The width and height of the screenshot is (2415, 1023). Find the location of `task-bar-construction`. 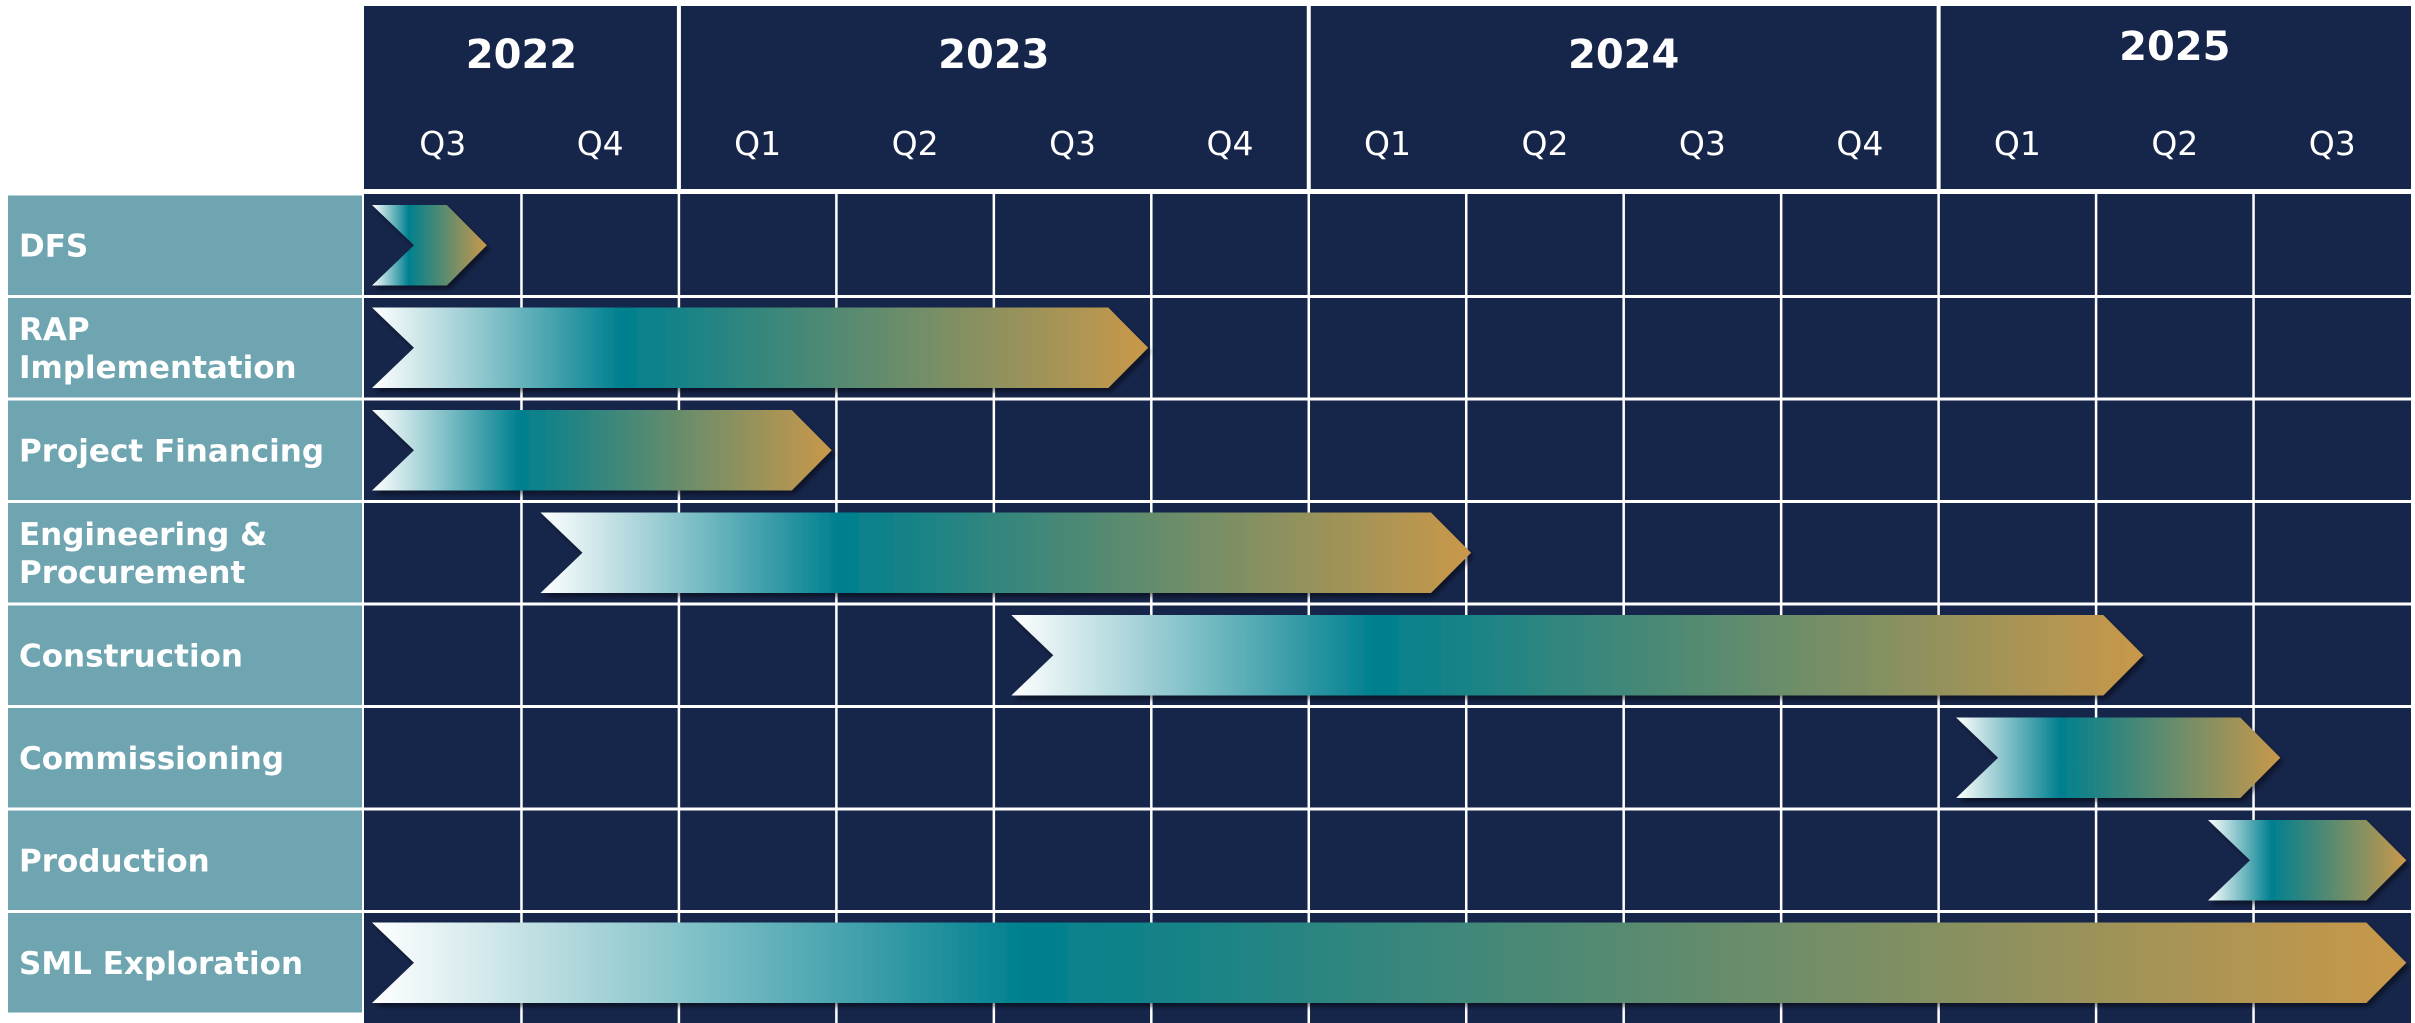

task-bar-construction is located at coordinates (1577, 655).